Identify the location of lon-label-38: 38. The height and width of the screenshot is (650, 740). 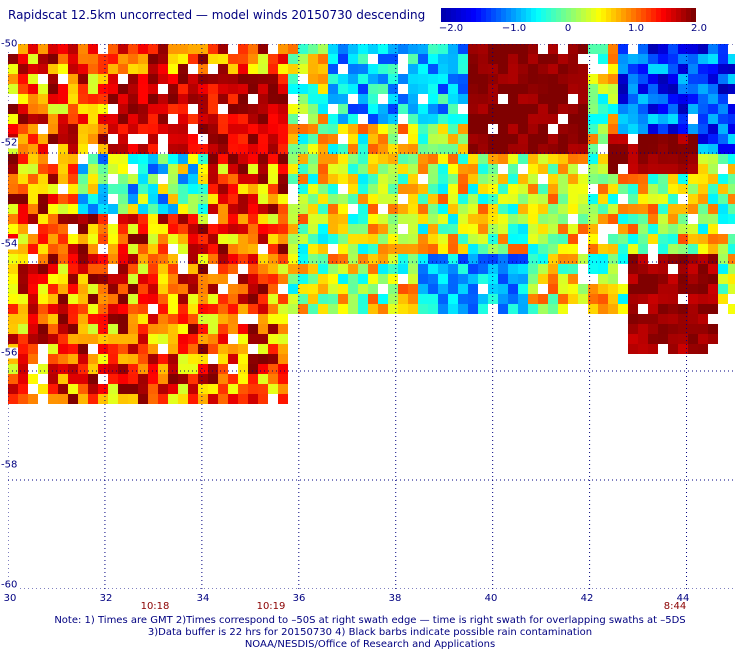
(395, 598).